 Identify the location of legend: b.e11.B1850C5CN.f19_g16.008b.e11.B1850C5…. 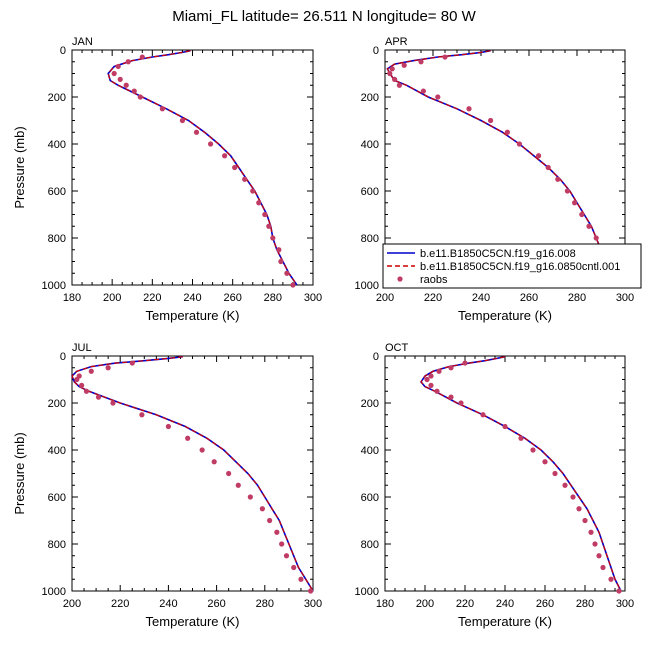
(512, 266).